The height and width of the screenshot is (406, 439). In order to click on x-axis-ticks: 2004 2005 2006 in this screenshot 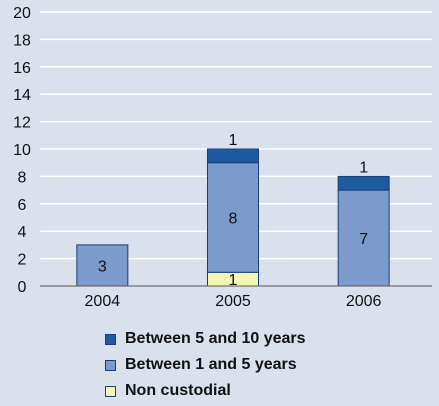, I will do `click(233, 301)`.